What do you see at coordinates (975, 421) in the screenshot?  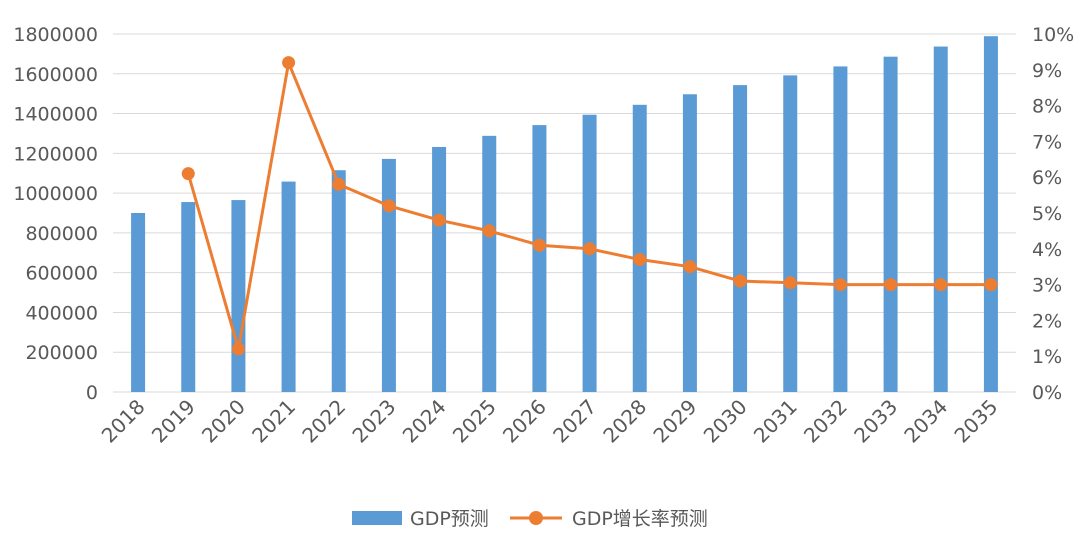 I see `x-tick-label: 2035` at bounding box center [975, 421].